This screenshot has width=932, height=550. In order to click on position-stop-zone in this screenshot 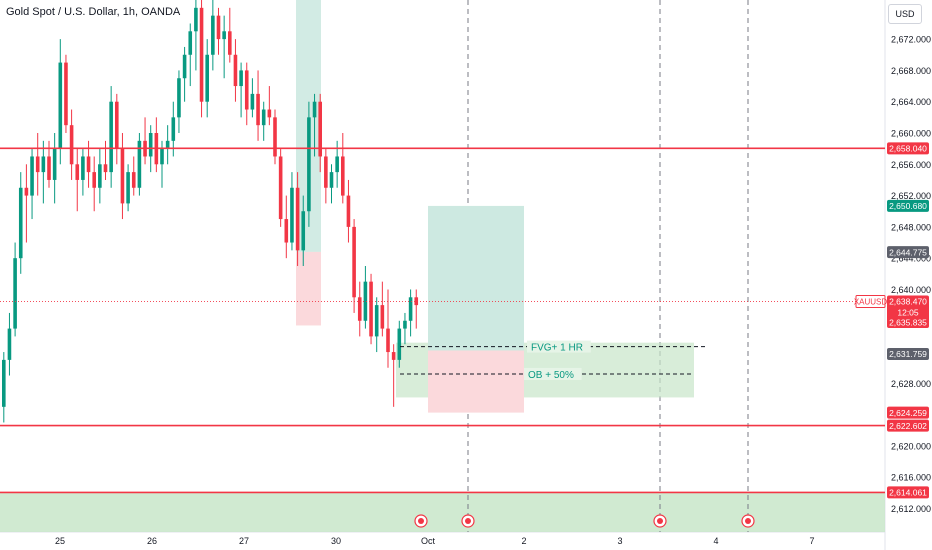, I will do `click(476, 381)`.